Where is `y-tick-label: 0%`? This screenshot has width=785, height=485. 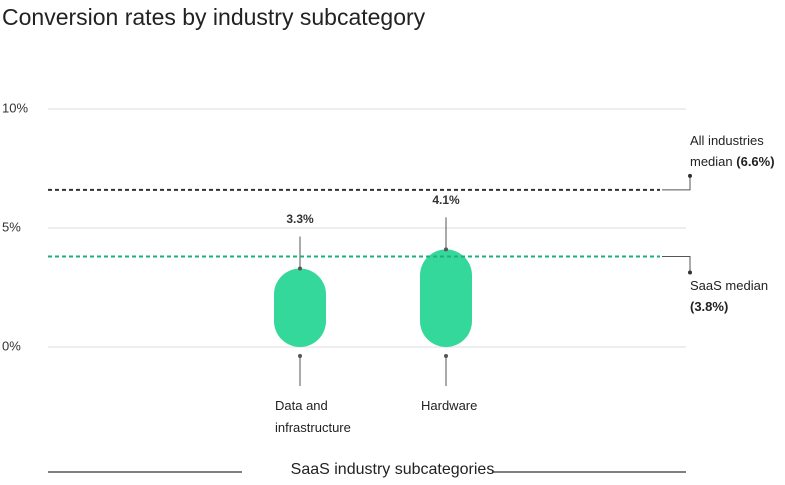 y-tick-label: 0% is located at coordinates (11, 346).